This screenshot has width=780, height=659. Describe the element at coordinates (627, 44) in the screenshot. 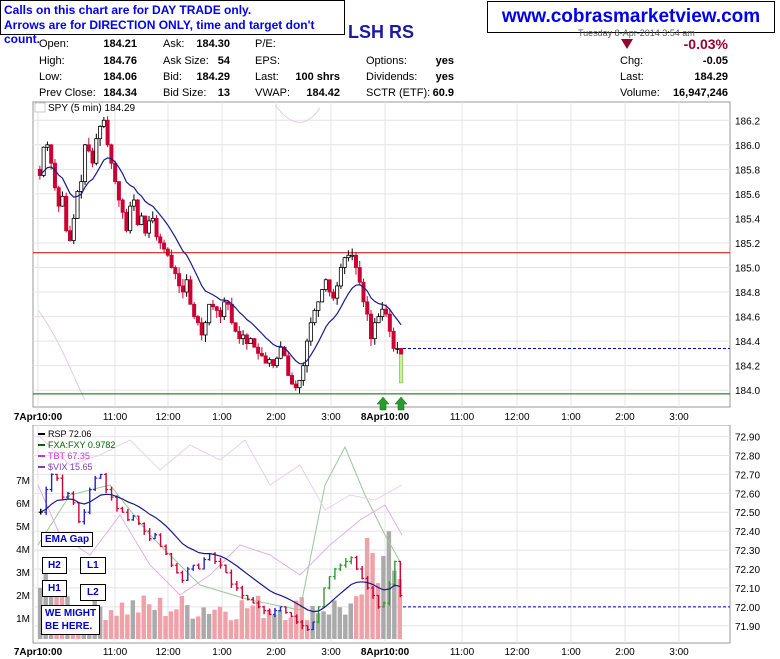

I see `down-triangle-icon` at that location.